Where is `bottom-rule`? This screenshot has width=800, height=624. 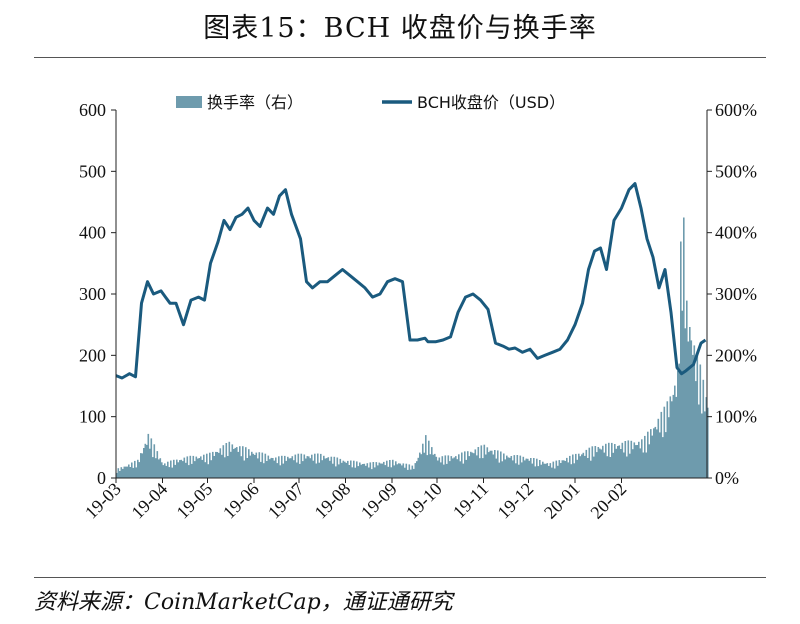
bottom-rule is located at coordinates (400, 577).